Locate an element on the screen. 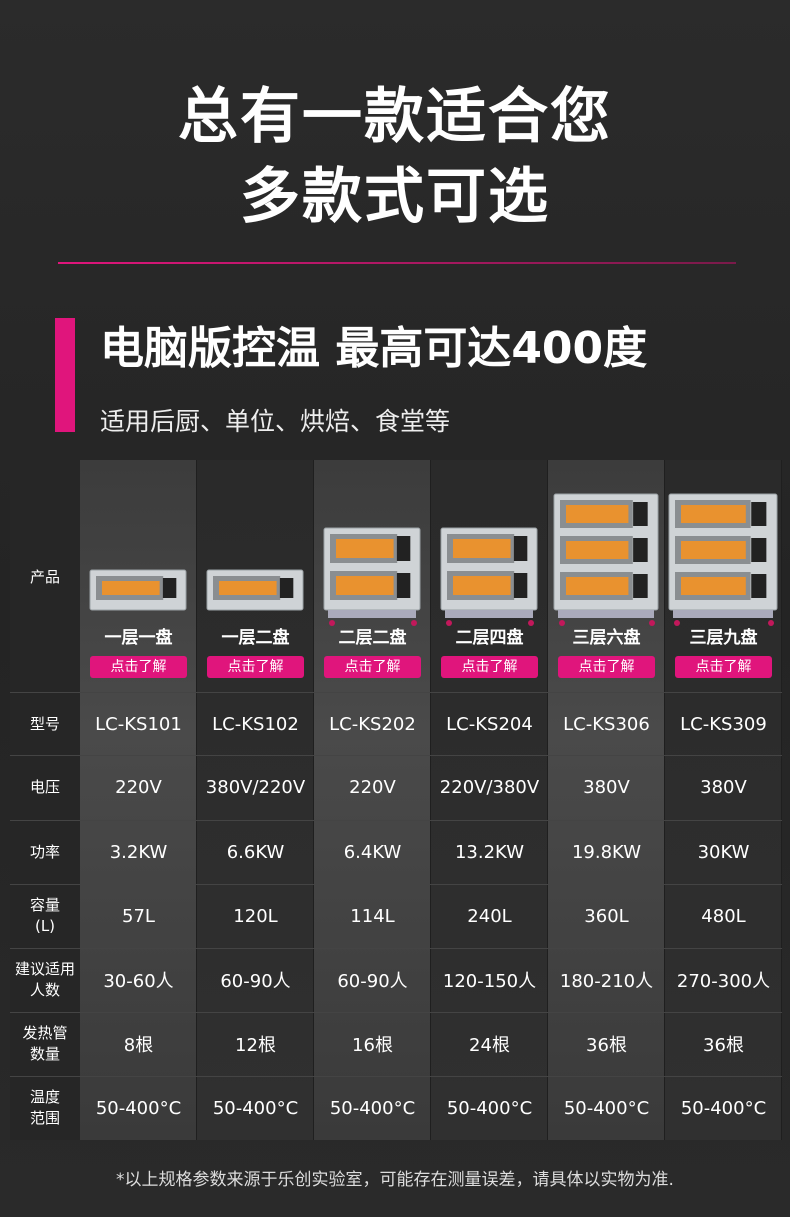 This screenshot has height=1217, width=790. spec-value: 120-150人 is located at coordinates (489, 981).